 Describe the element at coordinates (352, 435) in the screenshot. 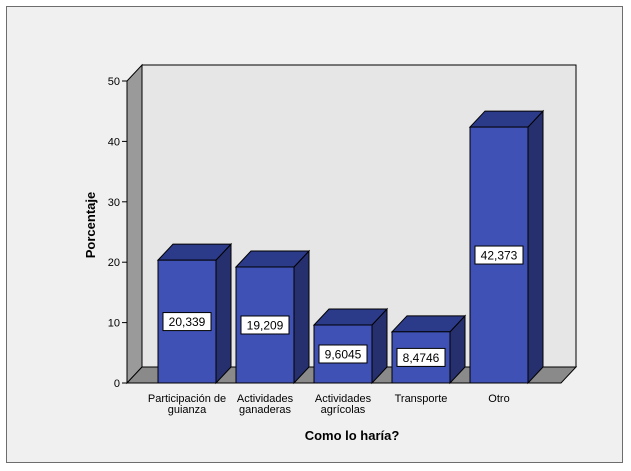

I see `x-axis-title: Como lo haría?` at that location.